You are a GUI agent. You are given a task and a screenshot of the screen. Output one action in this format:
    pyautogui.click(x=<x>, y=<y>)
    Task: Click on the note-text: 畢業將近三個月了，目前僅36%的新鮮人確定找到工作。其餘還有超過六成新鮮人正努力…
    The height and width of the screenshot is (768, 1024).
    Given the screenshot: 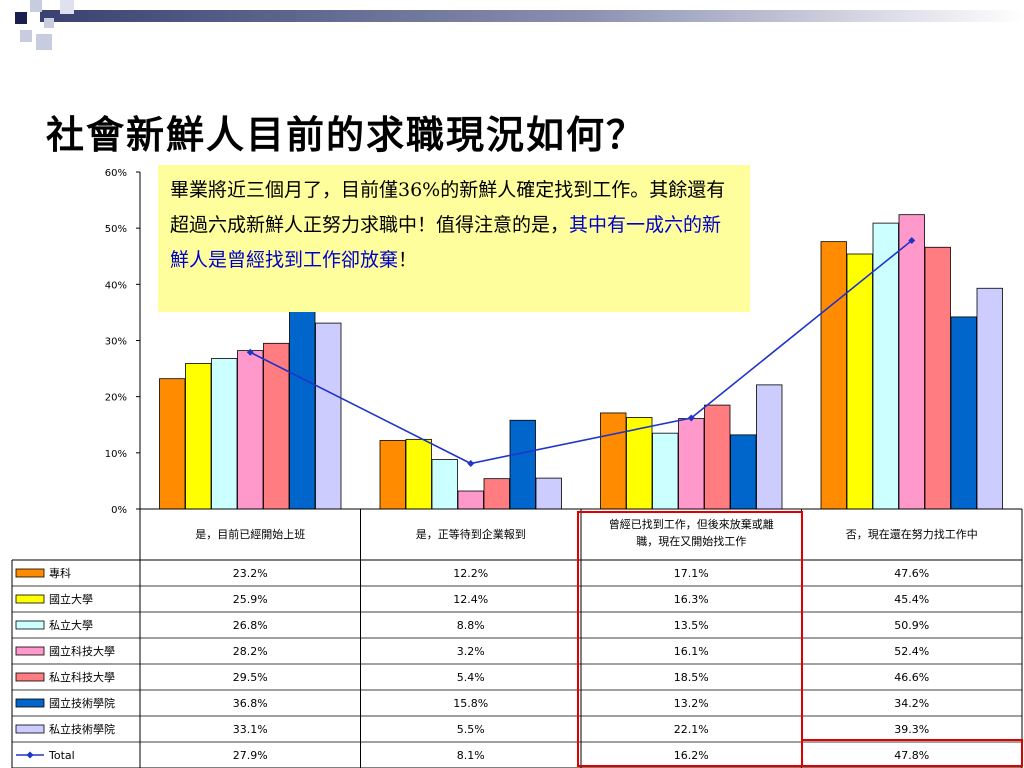 What is the action you would take?
    pyautogui.click(x=448, y=207)
    